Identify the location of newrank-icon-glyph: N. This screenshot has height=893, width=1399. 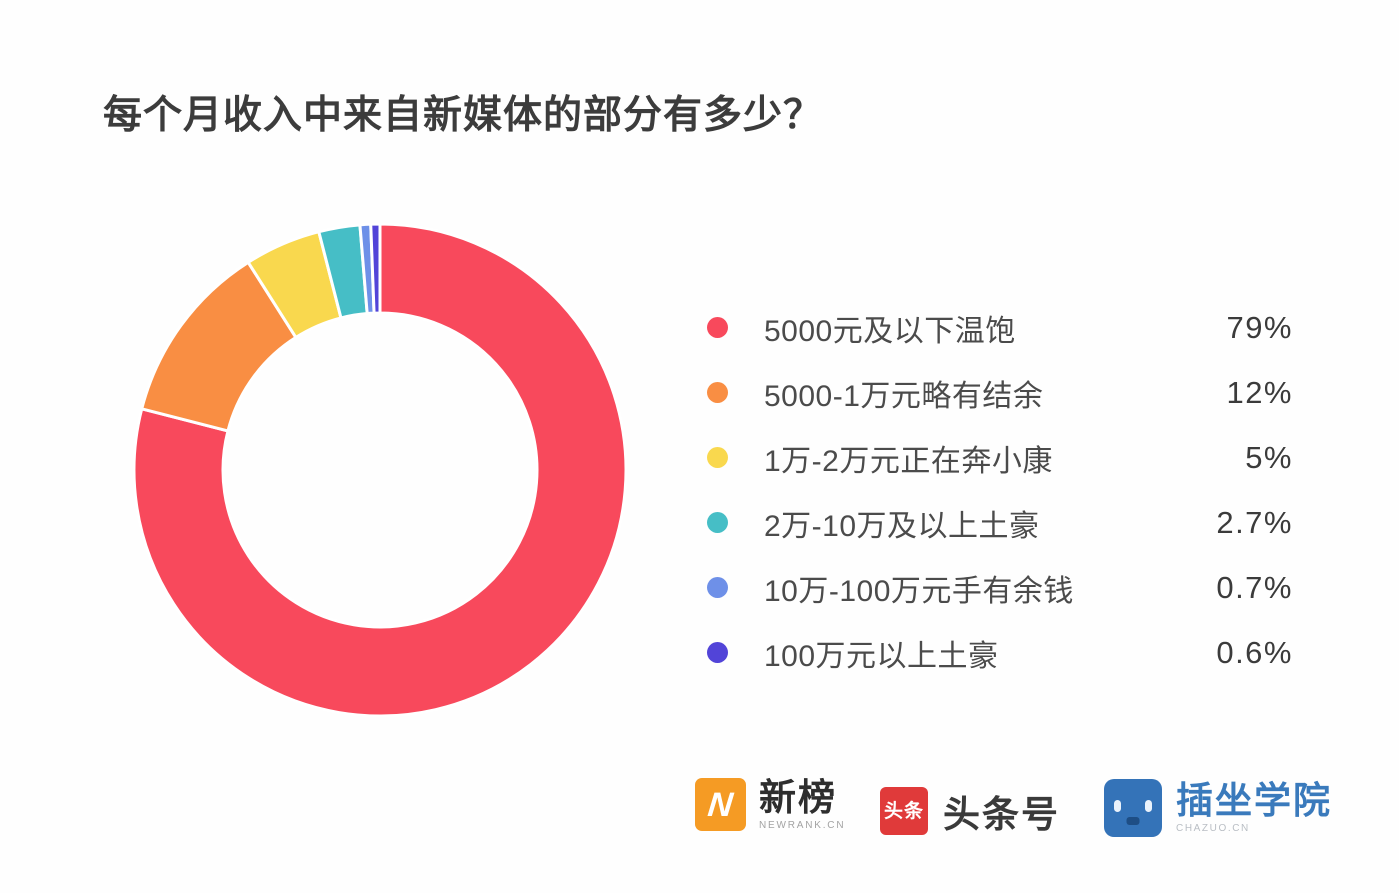
(720, 804).